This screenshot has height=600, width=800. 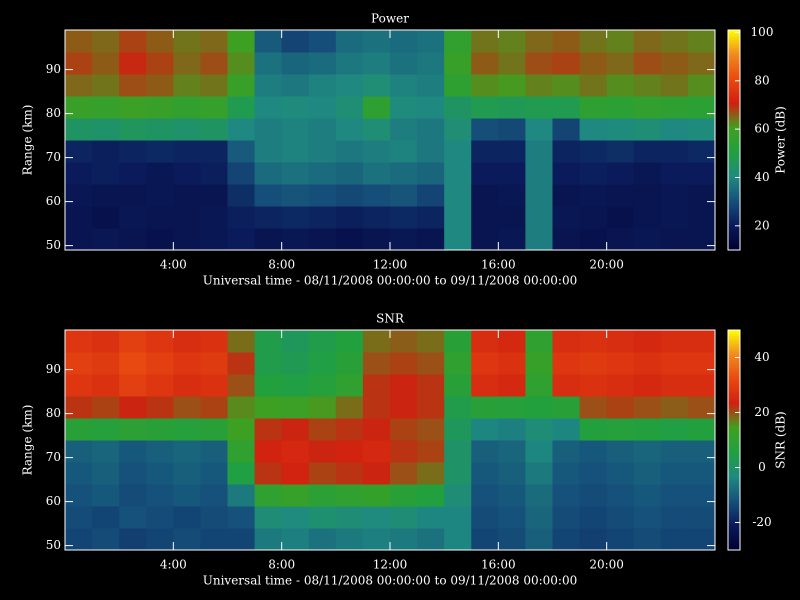 I want to click on colorbar-tick-label: 20, so click(x=761, y=225).